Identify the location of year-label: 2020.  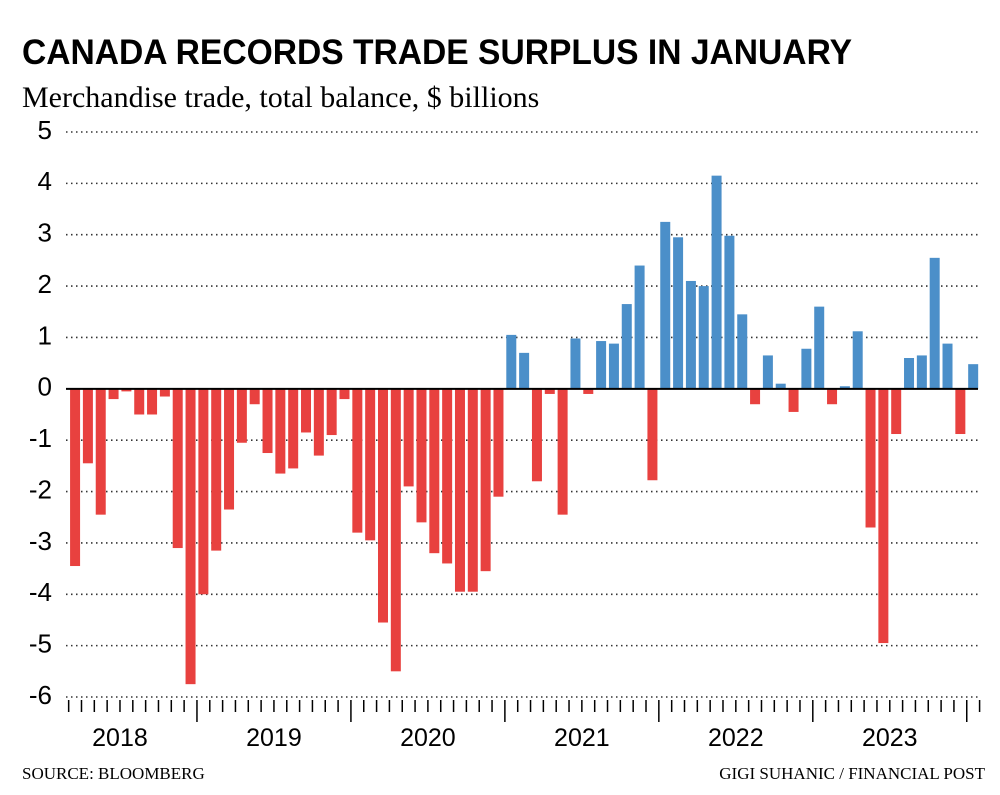
(428, 738).